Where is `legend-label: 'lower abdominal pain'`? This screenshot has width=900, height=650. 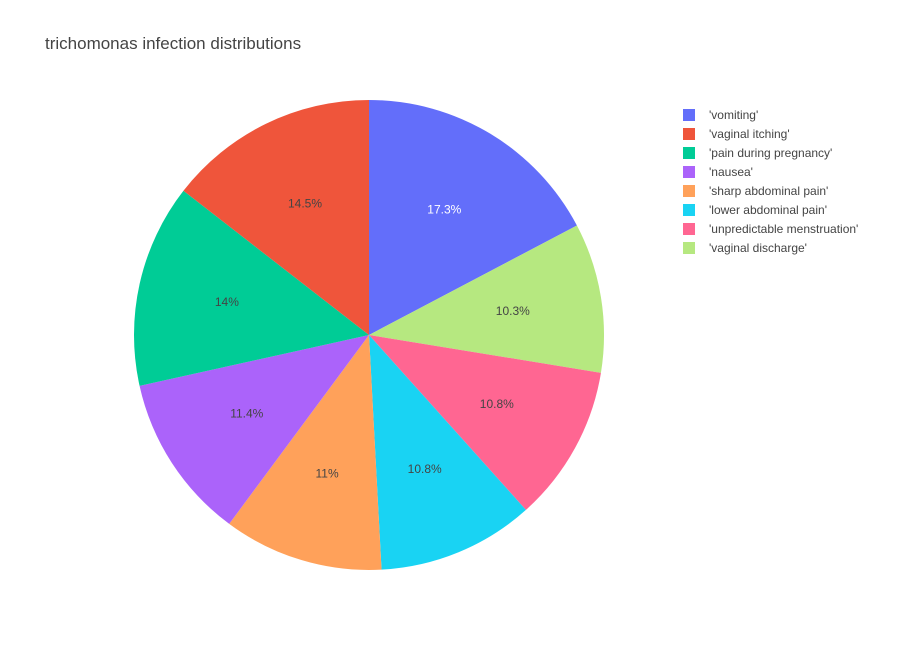
legend-label: 'lower abdominal pain' is located at coordinates (768, 209).